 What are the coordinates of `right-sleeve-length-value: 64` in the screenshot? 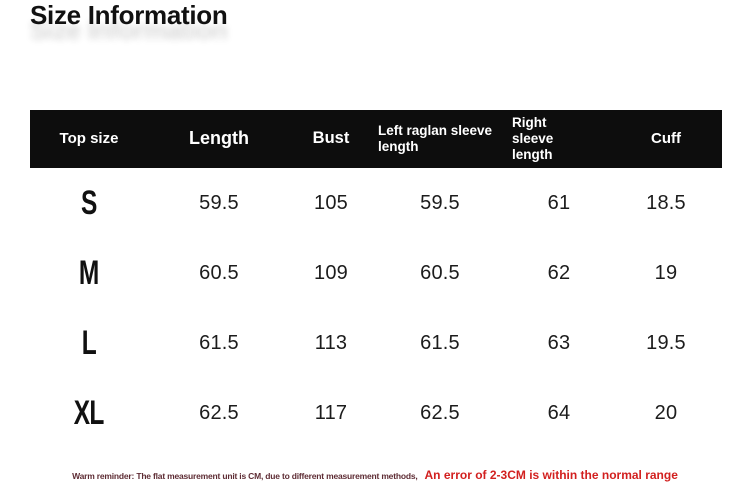 It's located at (559, 412).